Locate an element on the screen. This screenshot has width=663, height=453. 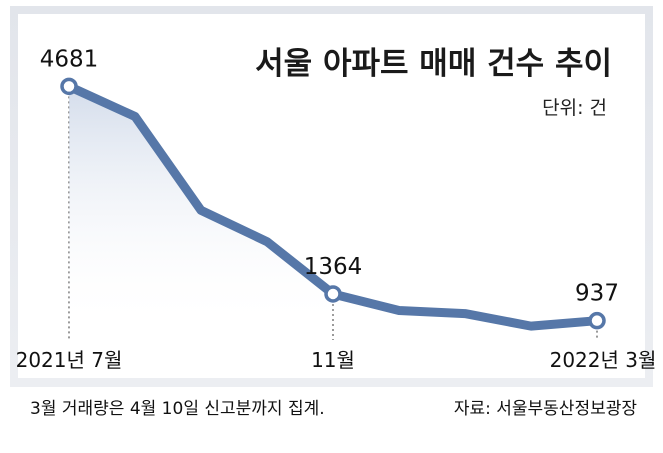
x-tick-label: 2022년 3월 is located at coordinates (603, 360).